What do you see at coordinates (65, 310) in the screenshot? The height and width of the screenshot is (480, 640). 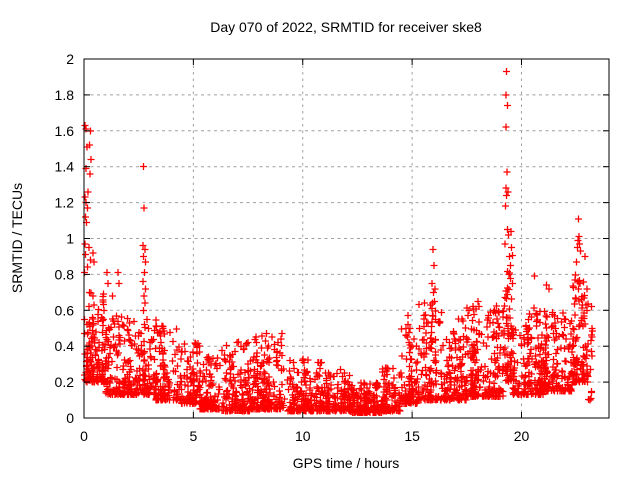 I see `y-tick-label: 0.6` at bounding box center [65, 310].